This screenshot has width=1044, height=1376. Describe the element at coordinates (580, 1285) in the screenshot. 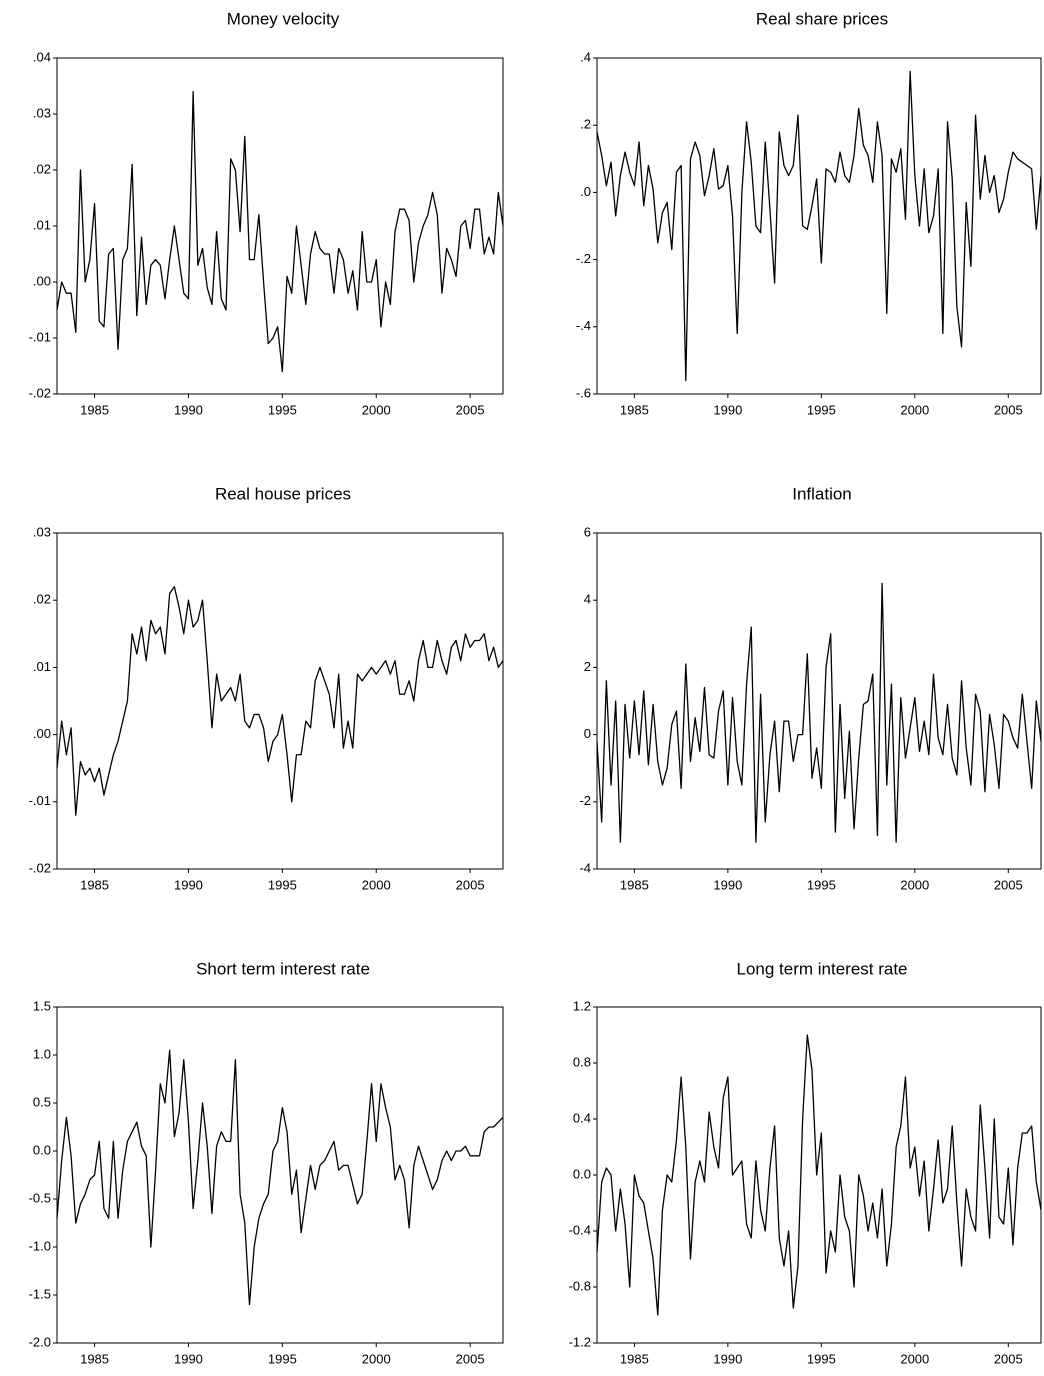

I see `y-tick-label: -0.8` at that location.